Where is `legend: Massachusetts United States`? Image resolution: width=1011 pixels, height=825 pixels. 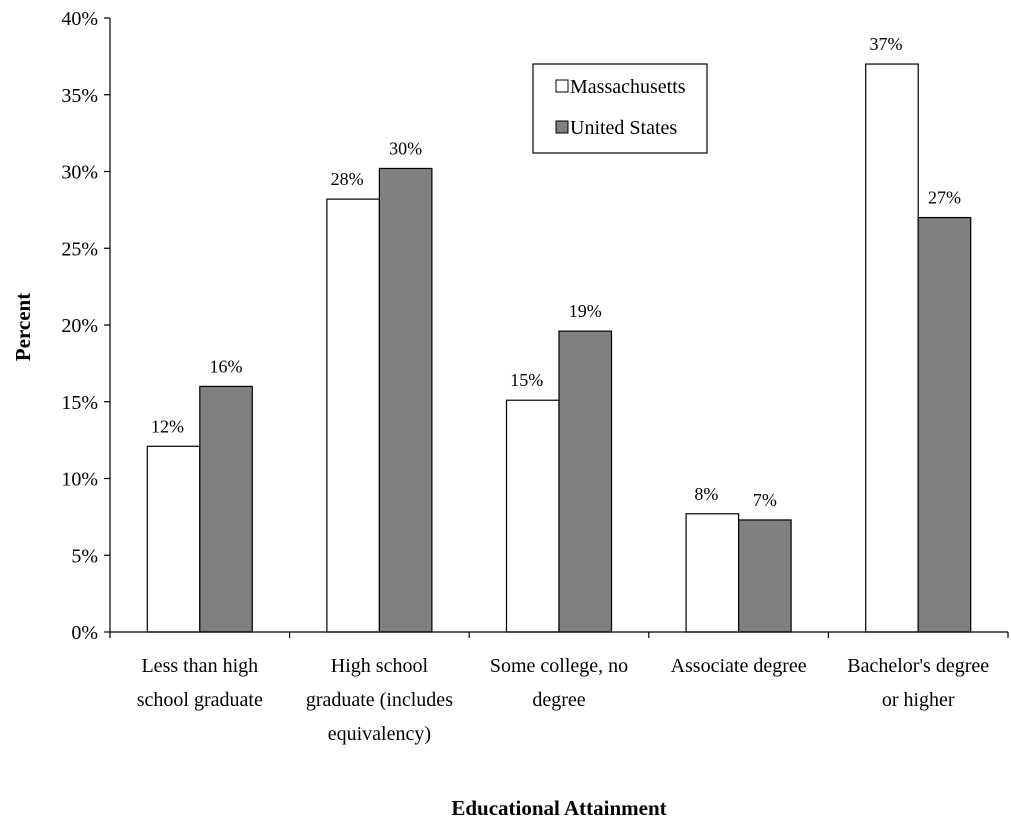 legend: Massachusetts United States is located at coordinates (620, 108).